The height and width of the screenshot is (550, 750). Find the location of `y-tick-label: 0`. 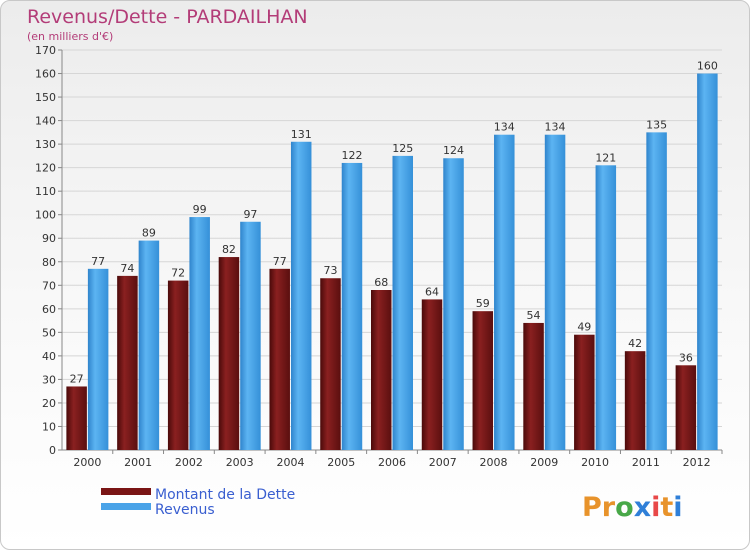

y-tick-label: 0 is located at coordinates (52, 450).